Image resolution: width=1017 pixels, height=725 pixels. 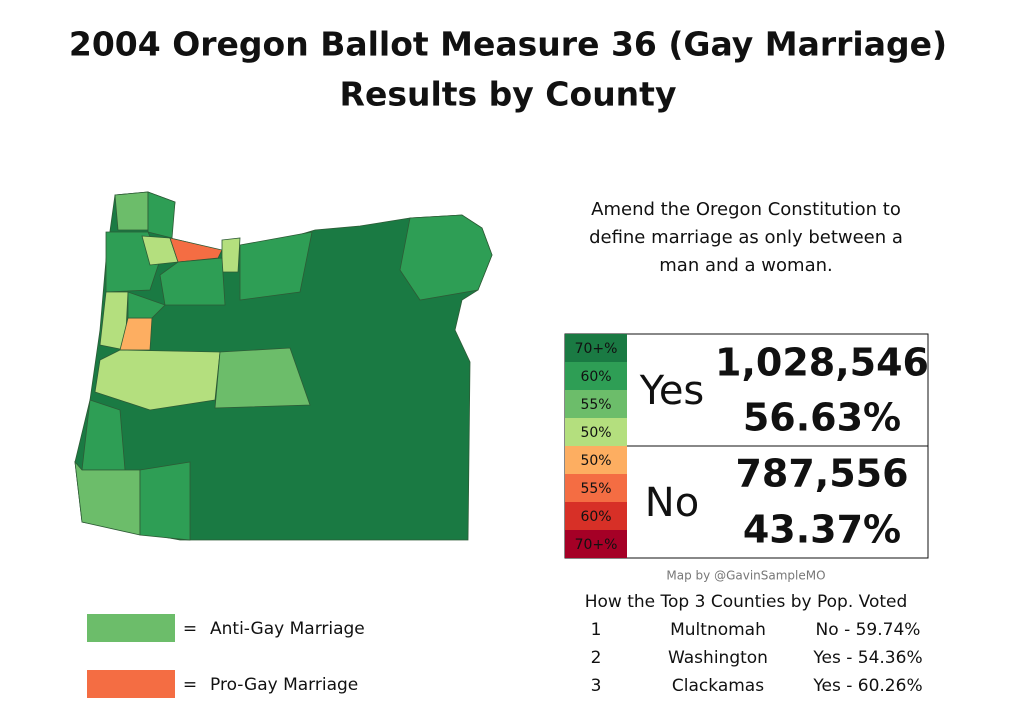 I want to click on legend-label: Anti-Gay Marriage, so click(x=287, y=629).